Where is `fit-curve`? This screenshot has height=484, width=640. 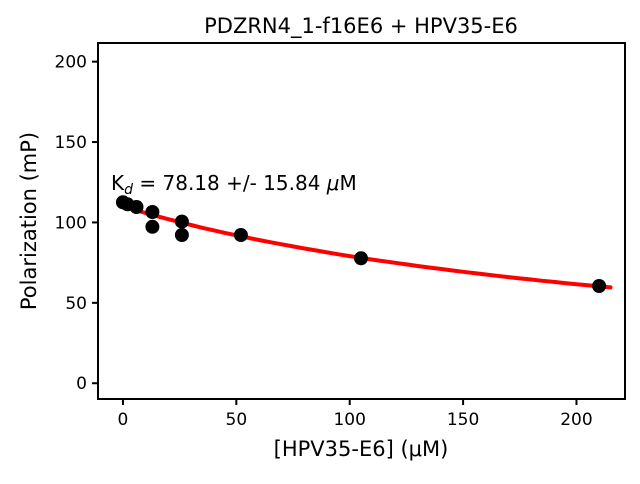
fit-curve is located at coordinates (366, 247).